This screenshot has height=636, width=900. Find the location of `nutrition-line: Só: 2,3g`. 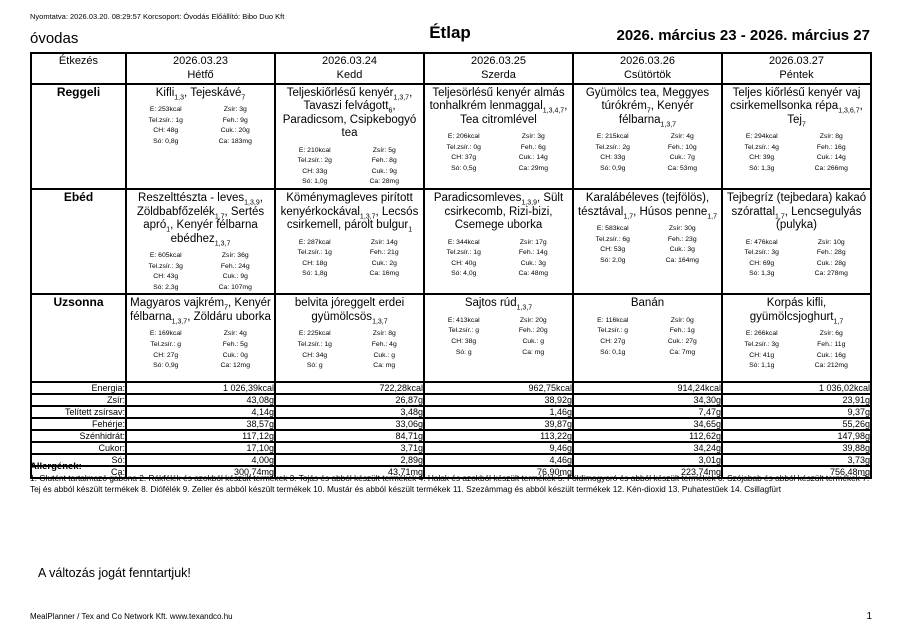

nutrition-line: Só: 2,3g is located at coordinates (166, 287).